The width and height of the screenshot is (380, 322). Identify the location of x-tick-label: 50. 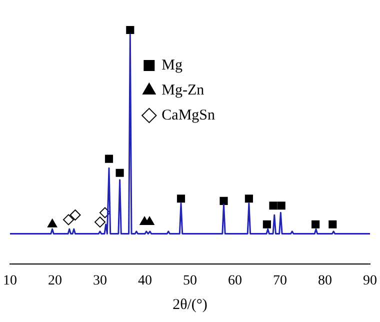
(190, 280).